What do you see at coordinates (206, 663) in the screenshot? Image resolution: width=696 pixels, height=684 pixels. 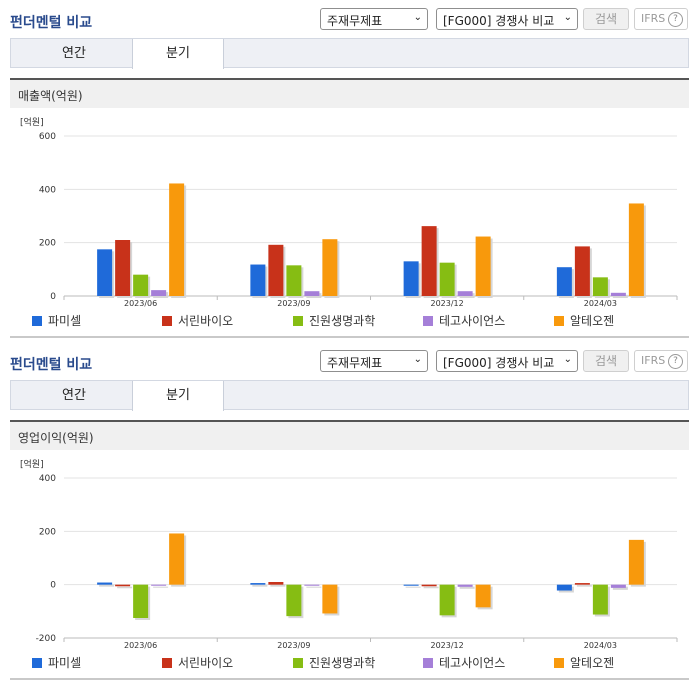 I see `legend-label: 서린바이오` at bounding box center [206, 663].